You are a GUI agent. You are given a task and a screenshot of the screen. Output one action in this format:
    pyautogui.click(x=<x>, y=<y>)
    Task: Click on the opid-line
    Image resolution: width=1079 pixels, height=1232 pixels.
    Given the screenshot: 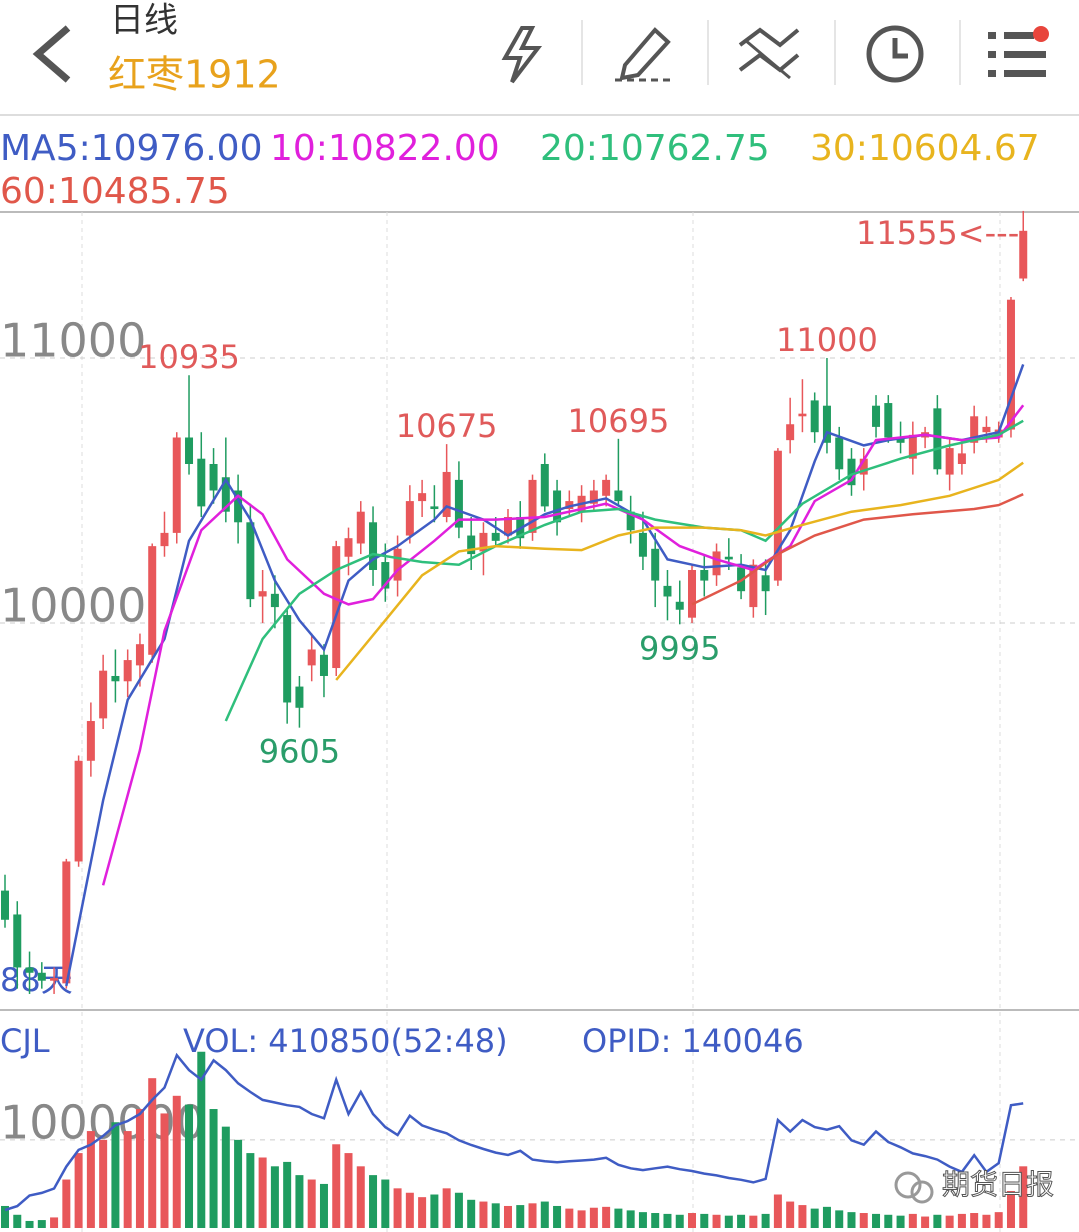 What is the action you would take?
    pyautogui.click(x=514, y=1132)
    